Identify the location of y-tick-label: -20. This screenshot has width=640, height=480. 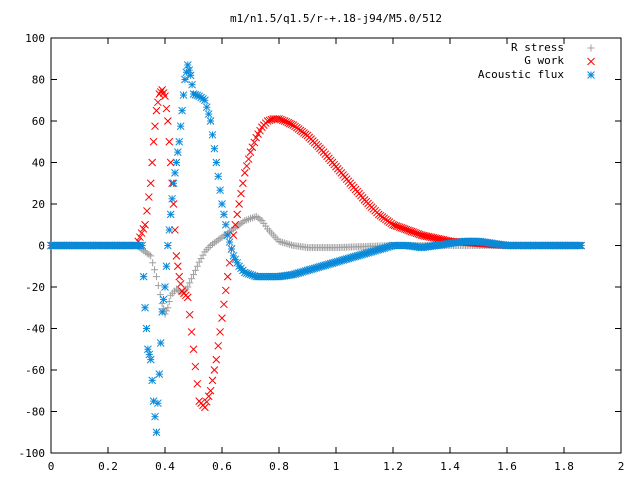
(35, 287).